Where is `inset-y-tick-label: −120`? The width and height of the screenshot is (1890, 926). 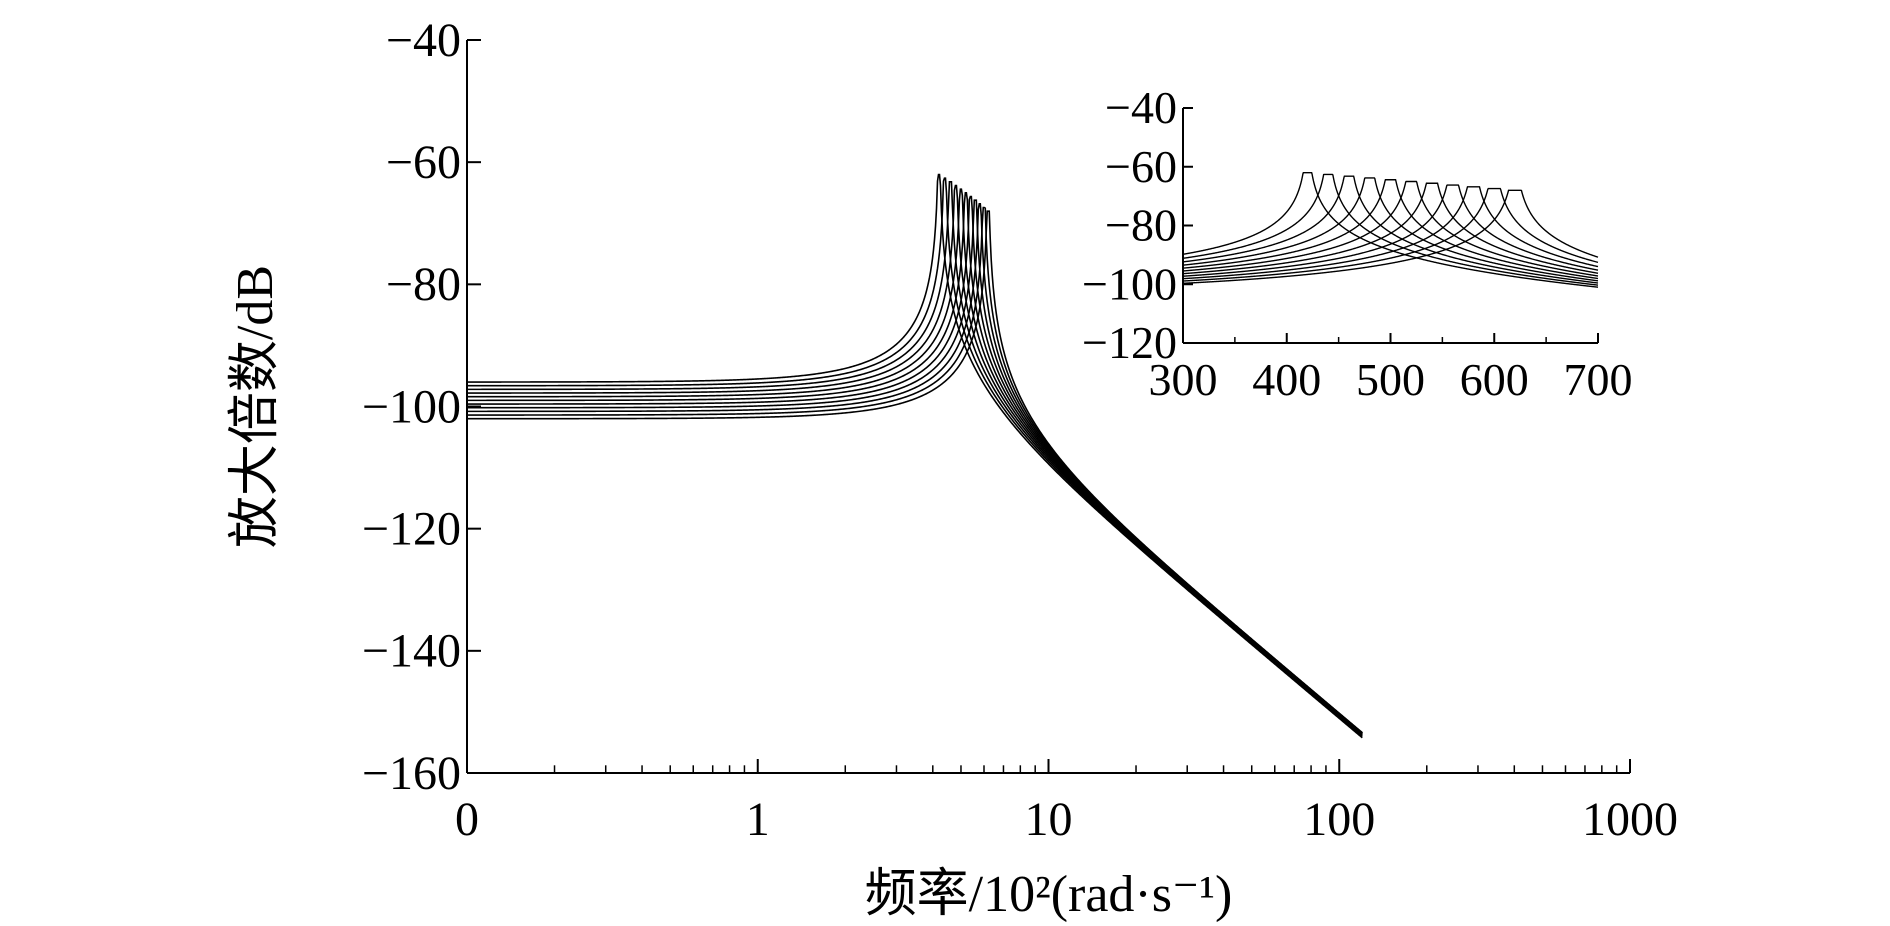 inset-y-tick-label: −120 is located at coordinates (1129, 342).